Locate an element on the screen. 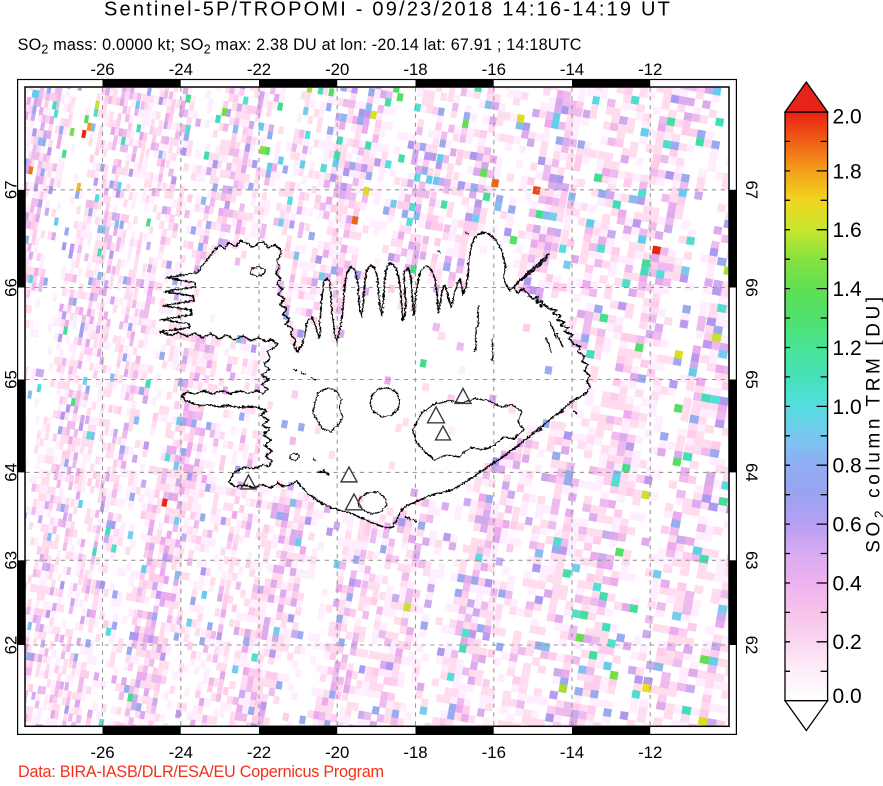  svg-text: 1.8 is located at coordinates (847, 171).